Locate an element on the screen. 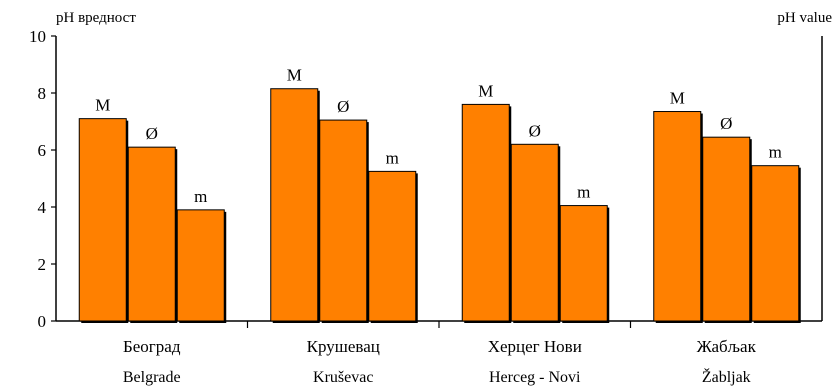  y-axis-label-left: pH вредност is located at coordinates (96, 18).